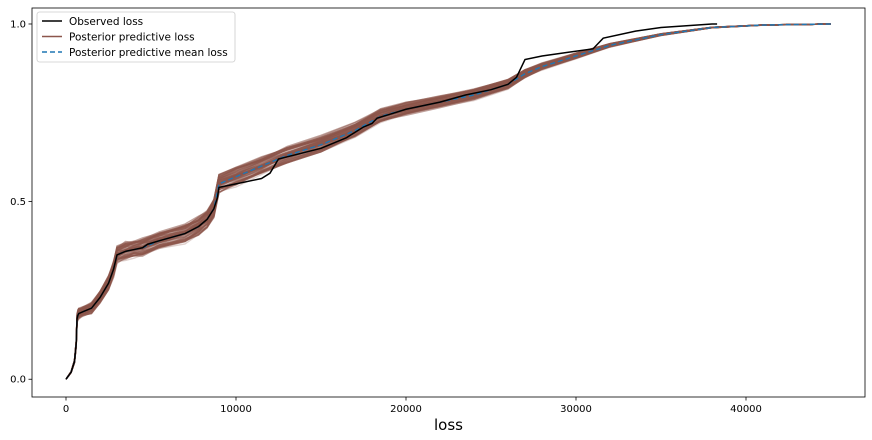 The height and width of the screenshot is (440, 872). I want to click on y-tick-label: 0.0, so click(18, 380).